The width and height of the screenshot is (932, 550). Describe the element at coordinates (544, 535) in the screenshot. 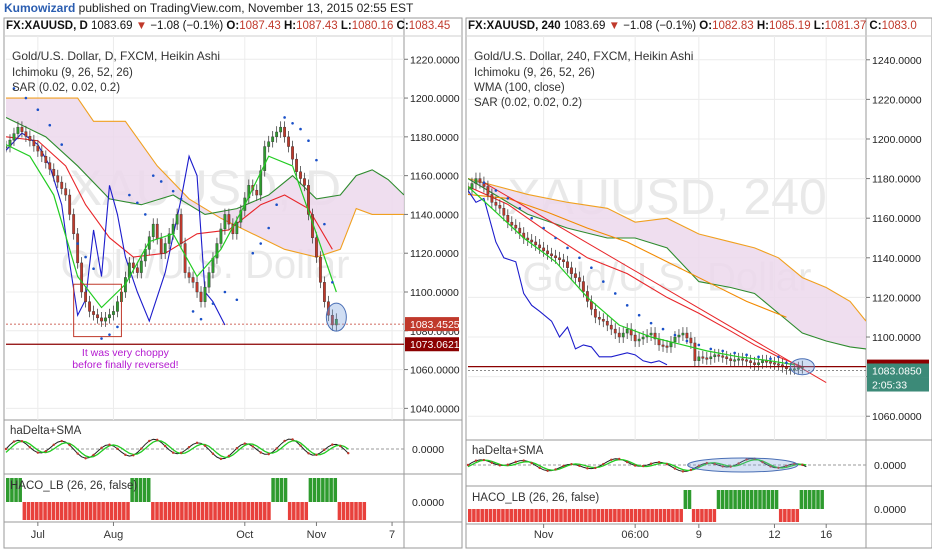

I see `time-tick-label: Nov` at that location.